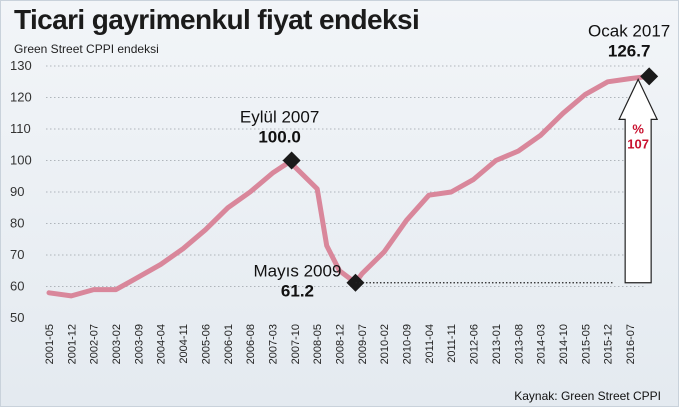 Image resolution: width=679 pixels, height=407 pixels. What do you see at coordinates (385, 344) in the screenshot?
I see `x-tick-label: 2010-02` at bounding box center [385, 344].